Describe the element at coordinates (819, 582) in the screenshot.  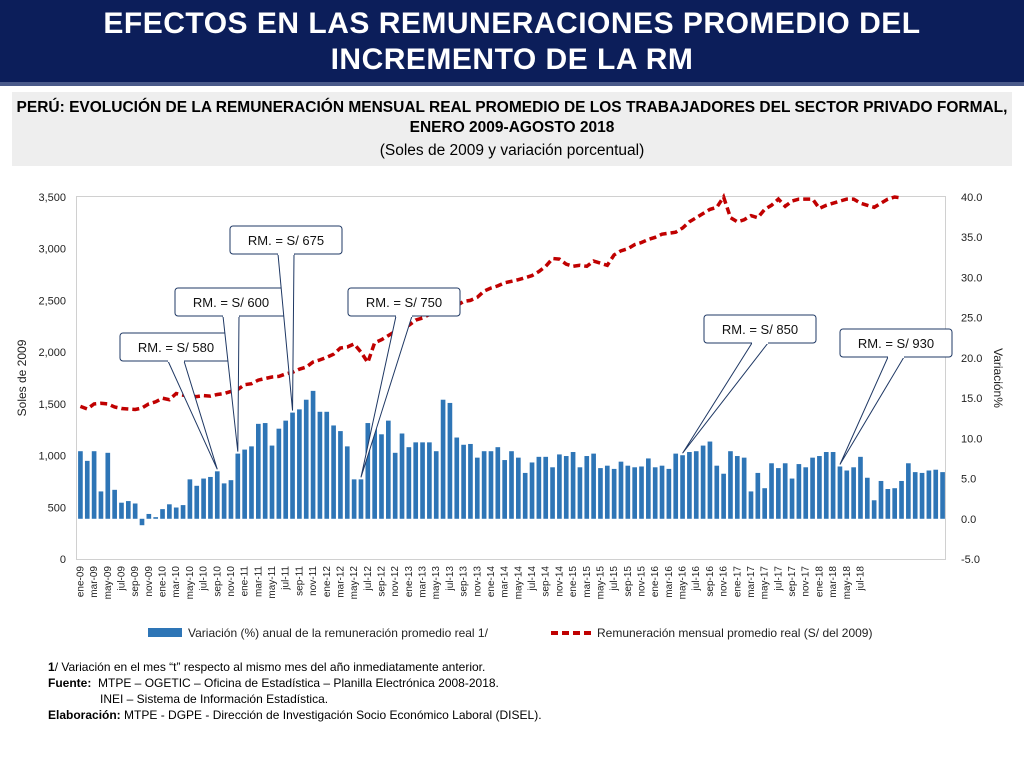
I see `x-tick-label: ene-18` at that location.